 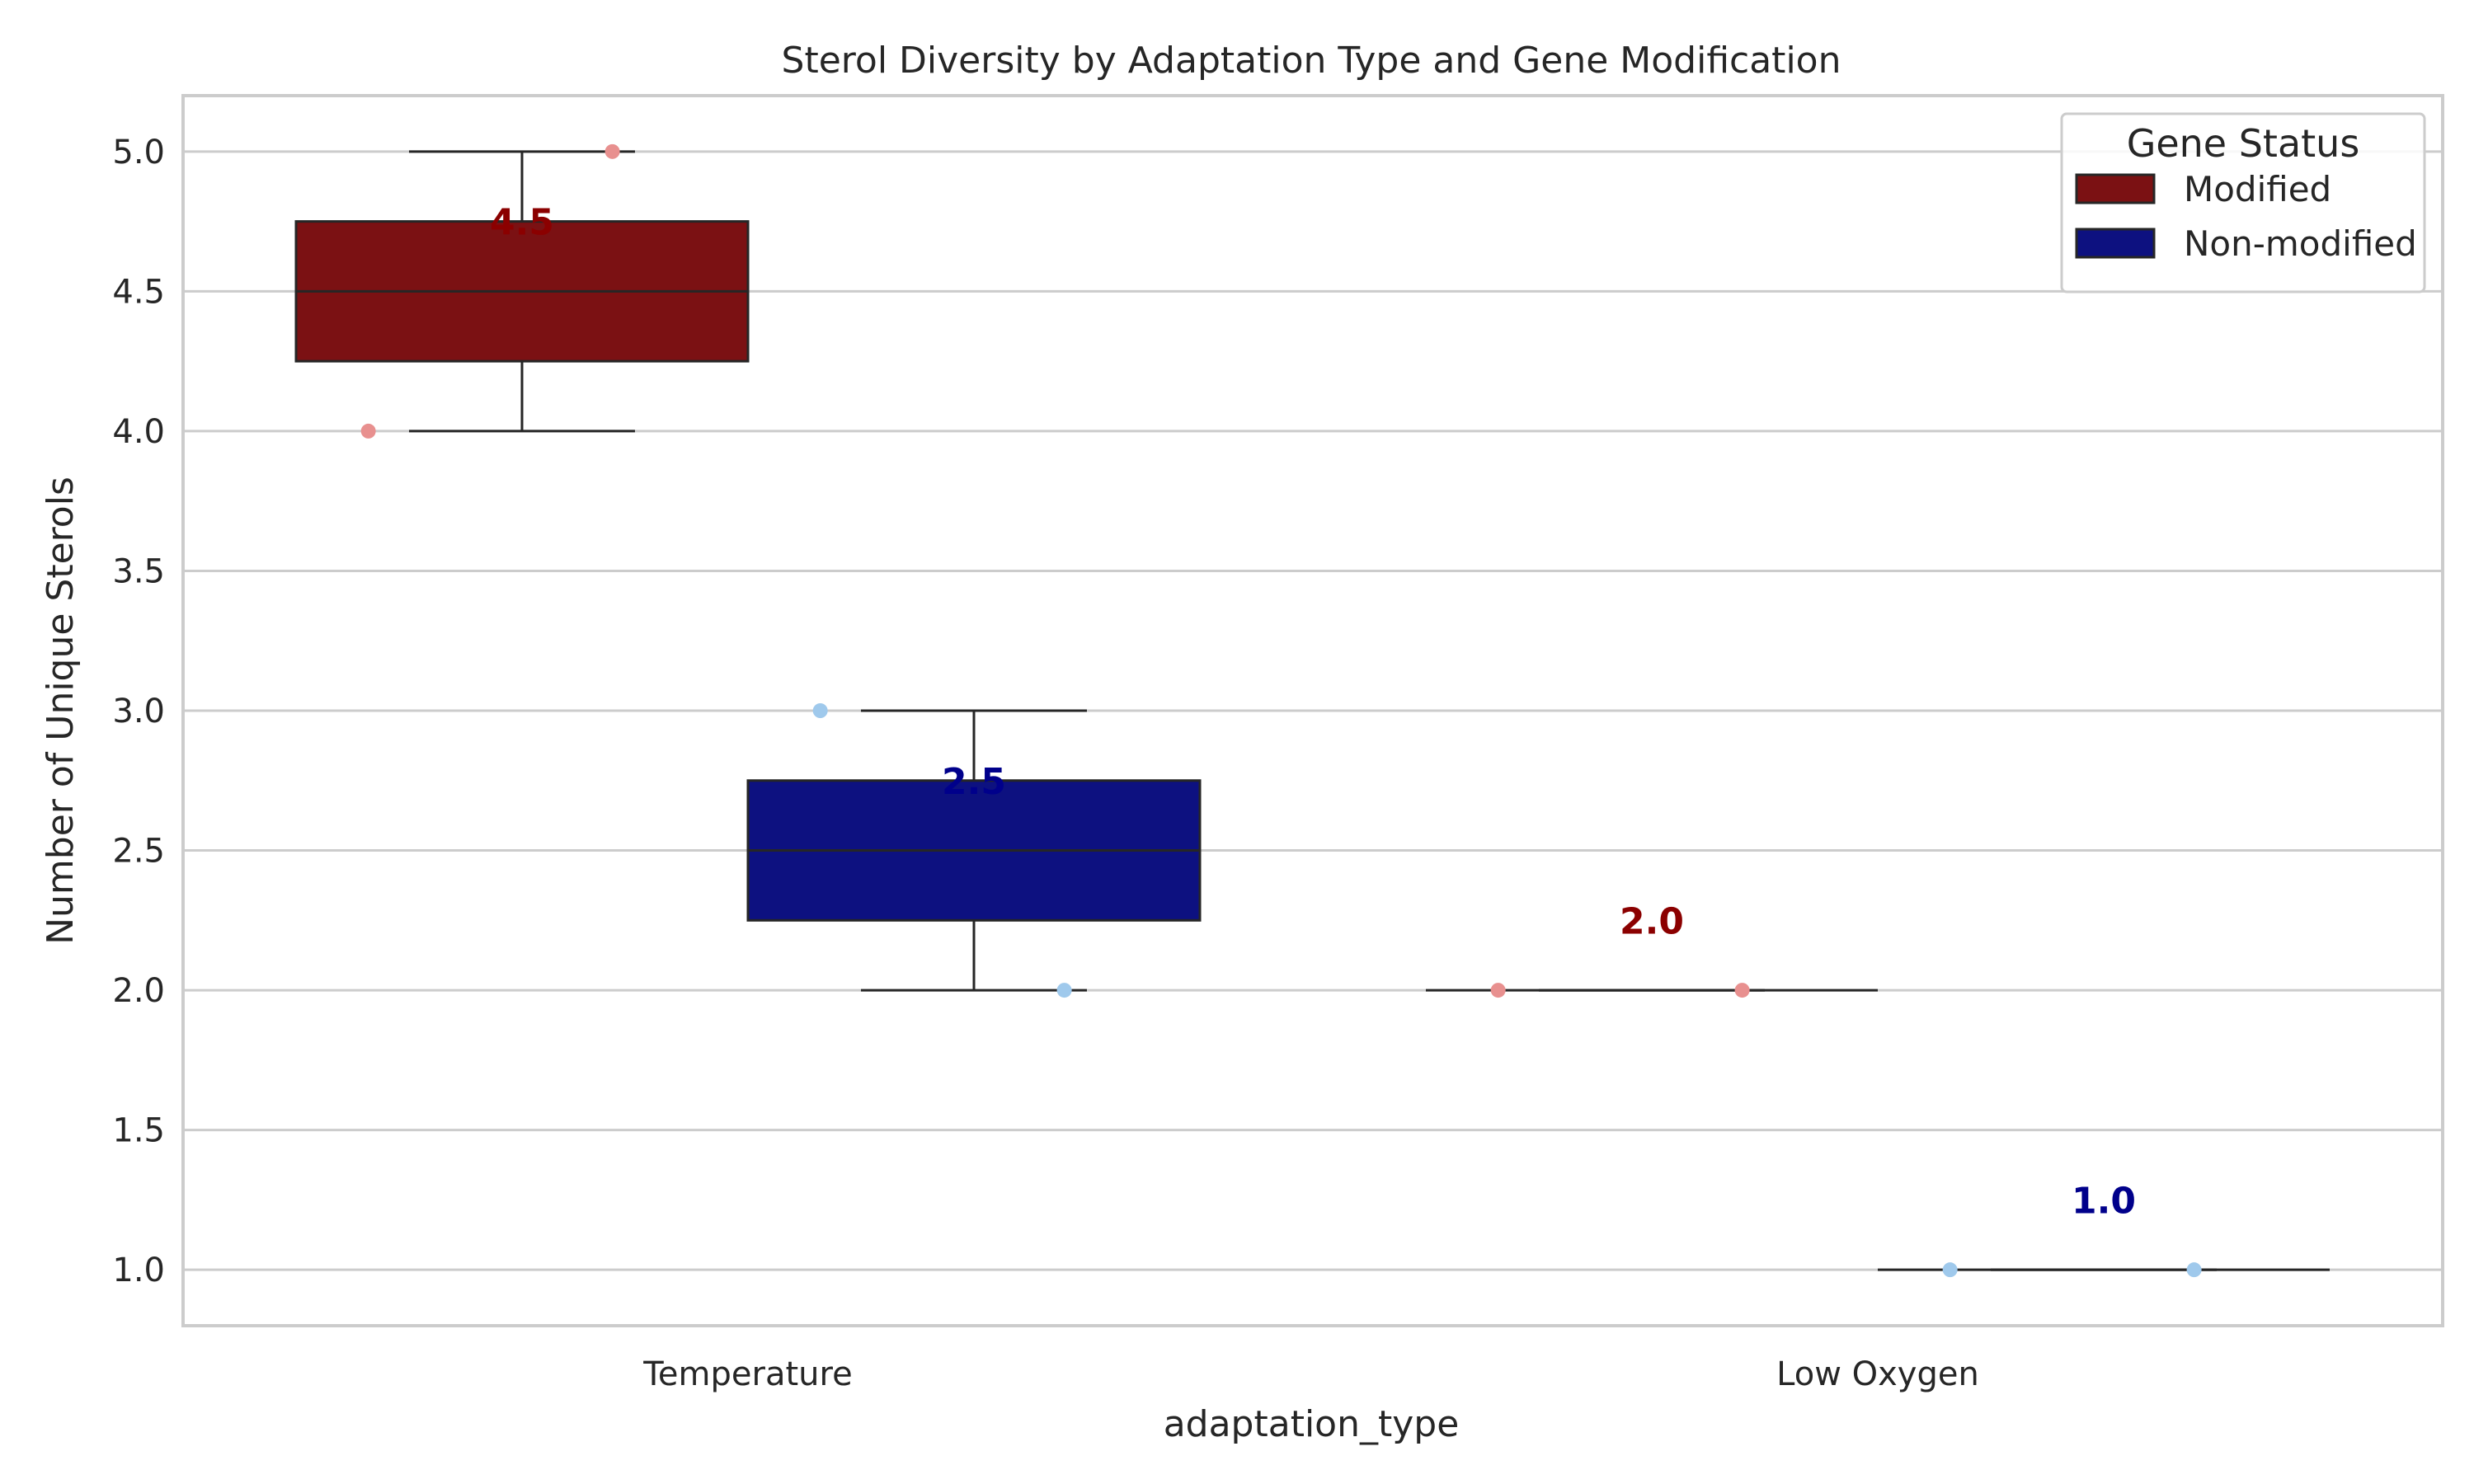 What do you see at coordinates (974, 782) in the screenshot?
I see `median-value-label: 2.5` at bounding box center [974, 782].